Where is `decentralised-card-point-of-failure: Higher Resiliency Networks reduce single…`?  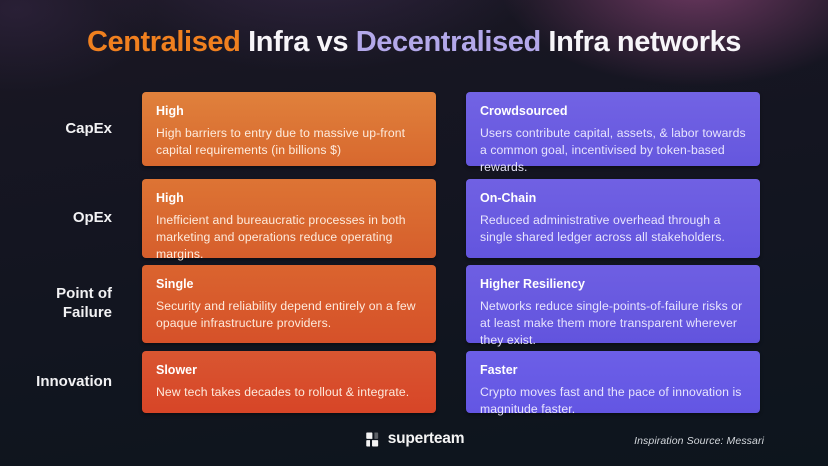 decentralised-card-point-of-failure: Higher Resiliency Networks reduce single… is located at coordinates (613, 306).